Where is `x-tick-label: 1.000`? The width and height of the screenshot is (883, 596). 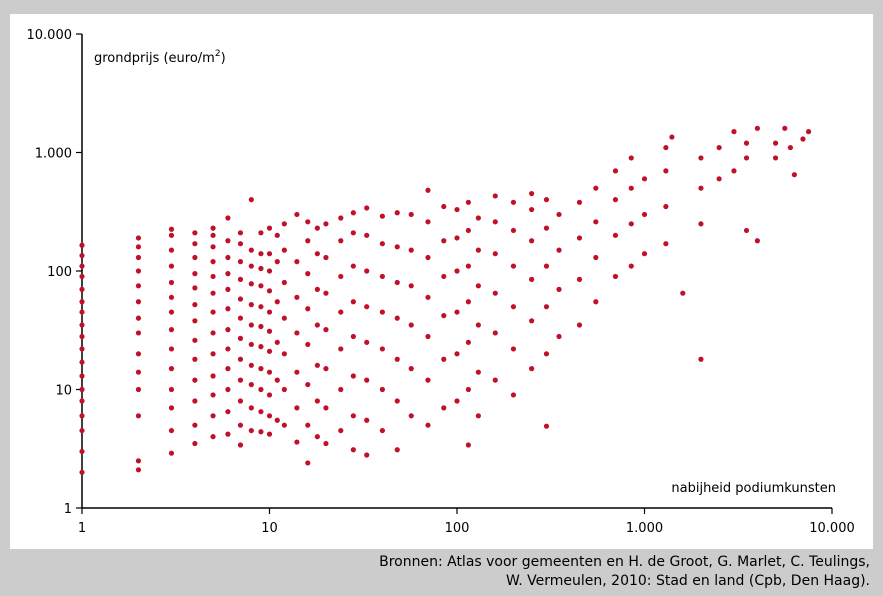 x-tick-label: 1.000 is located at coordinates (644, 528).